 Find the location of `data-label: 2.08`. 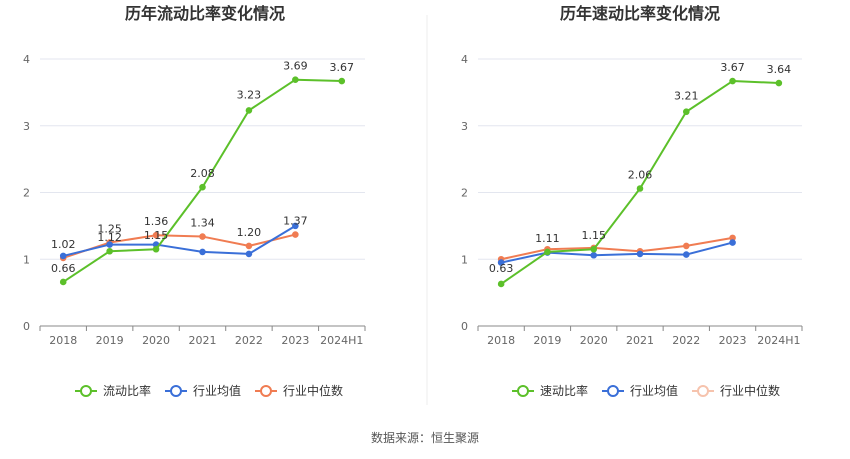

data-label: 2.08 is located at coordinates (202, 173).